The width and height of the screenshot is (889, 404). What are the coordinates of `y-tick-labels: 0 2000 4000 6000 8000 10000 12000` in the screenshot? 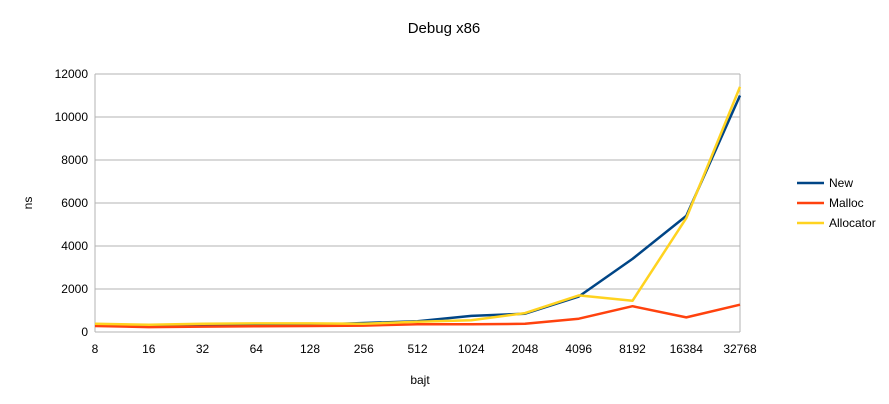 It's located at (72, 203).